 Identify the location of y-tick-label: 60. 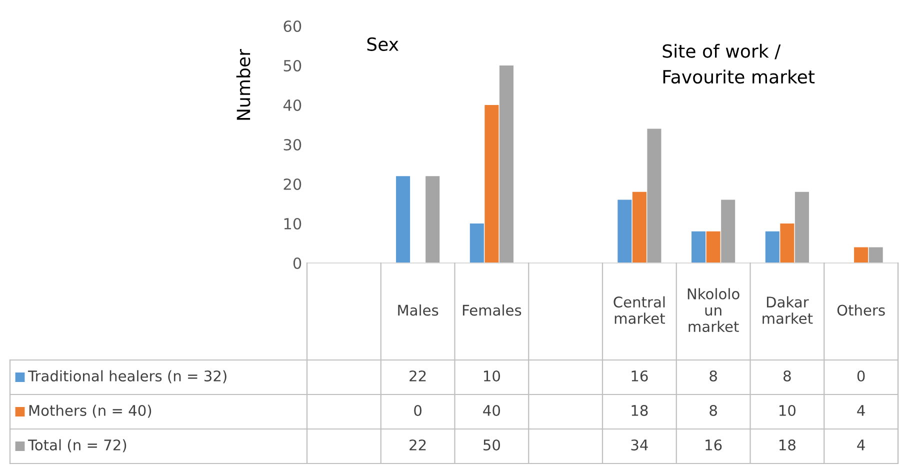
(293, 26).